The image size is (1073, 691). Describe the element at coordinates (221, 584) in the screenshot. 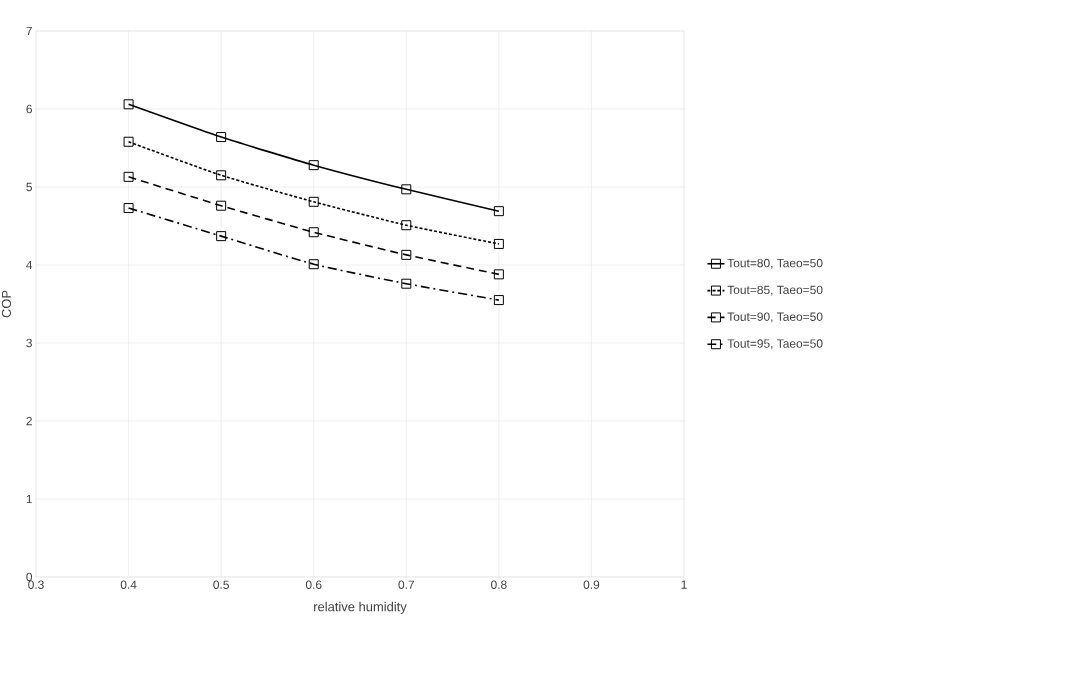

I see `x-tick-label: 0.5` at that location.